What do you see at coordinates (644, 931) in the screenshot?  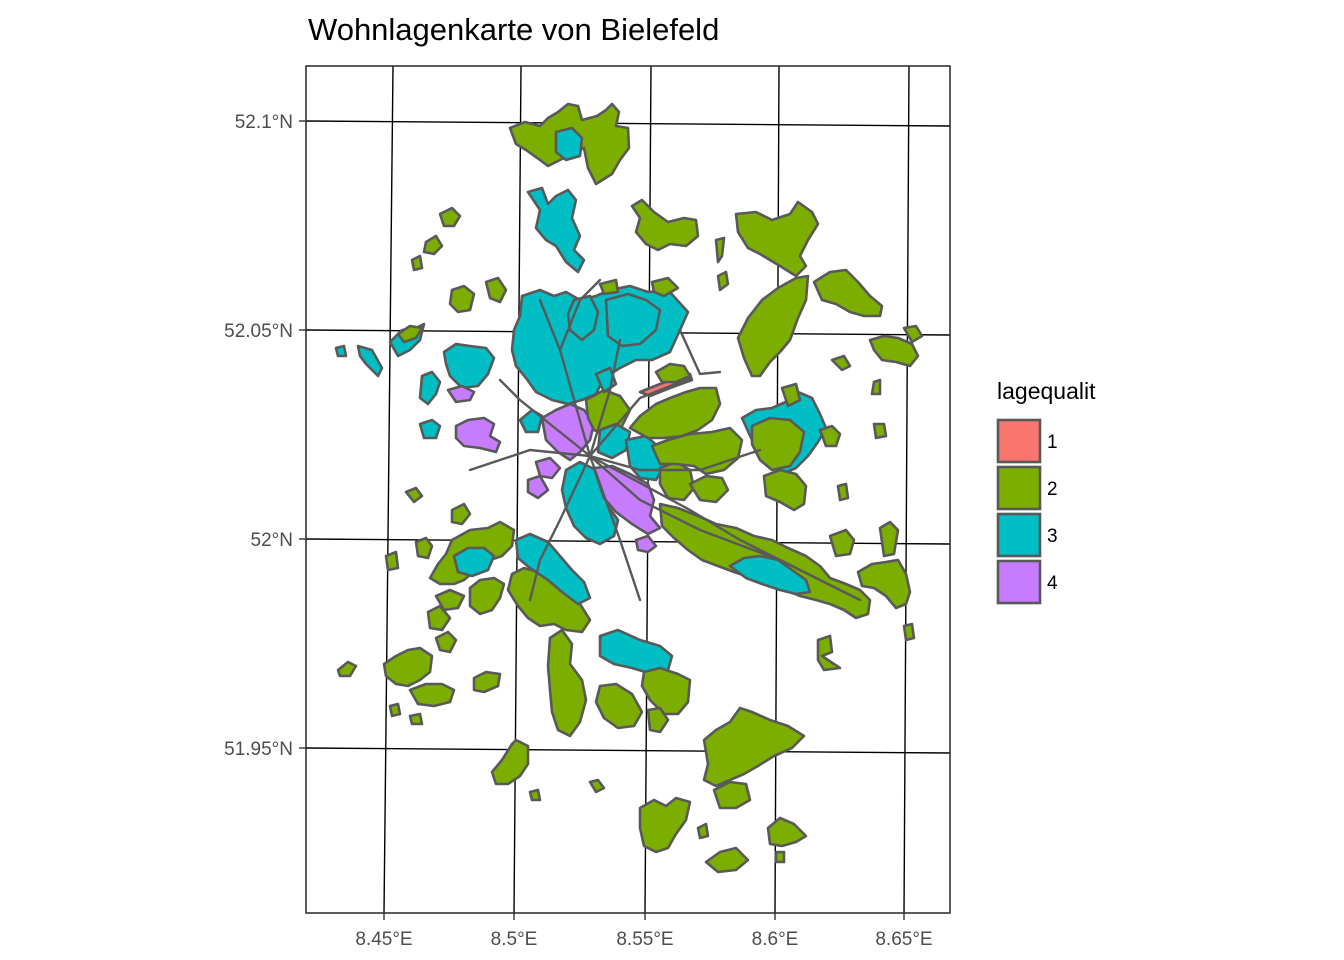 I see `x-axis: 8.45°E 8.5°E 8.55°E 8.6°E 8.65°E` at bounding box center [644, 931].